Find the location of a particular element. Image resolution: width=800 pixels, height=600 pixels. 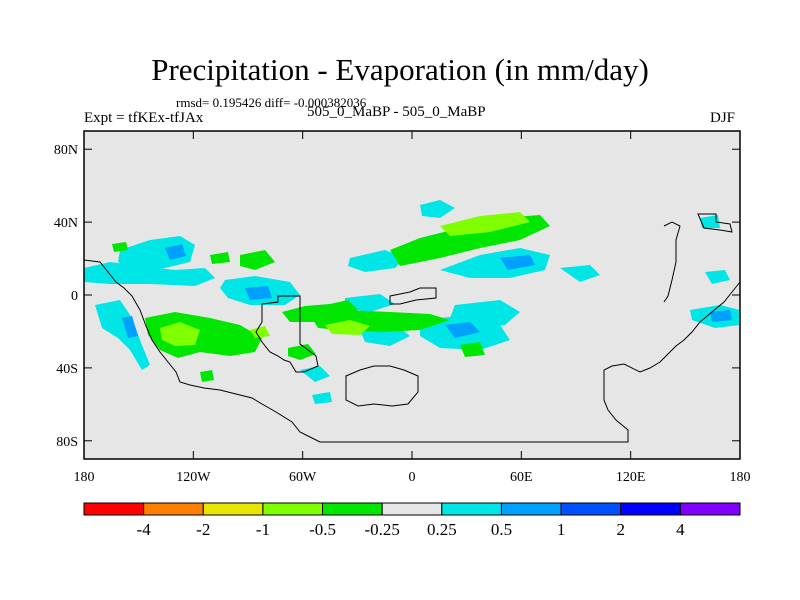

season-label: DJF is located at coordinates (723, 118).